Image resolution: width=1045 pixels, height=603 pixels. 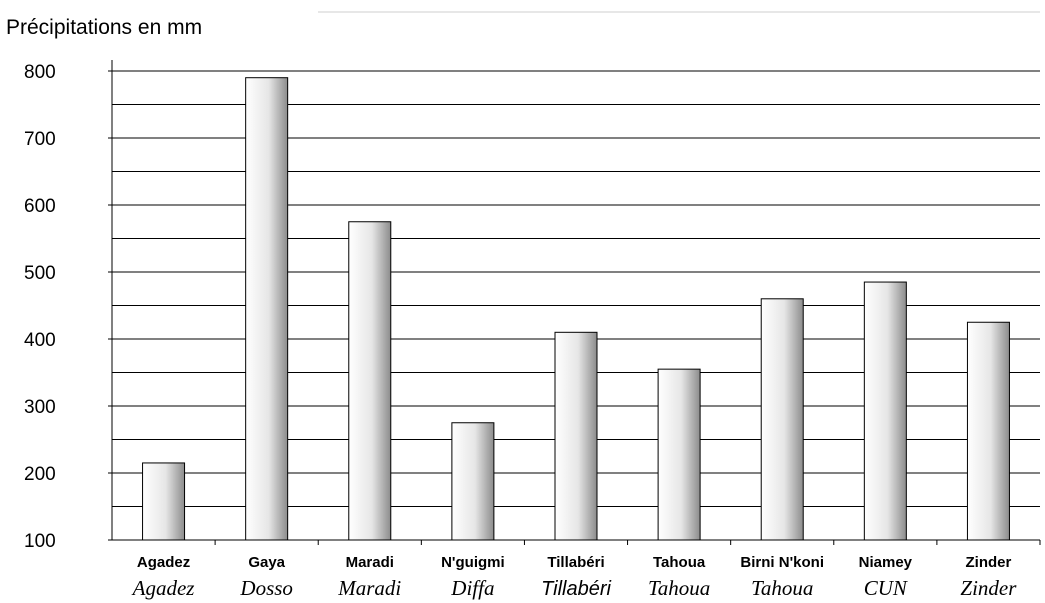 What do you see at coordinates (679, 562) in the screenshot?
I see `station-label: Tahoua` at bounding box center [679, 562].